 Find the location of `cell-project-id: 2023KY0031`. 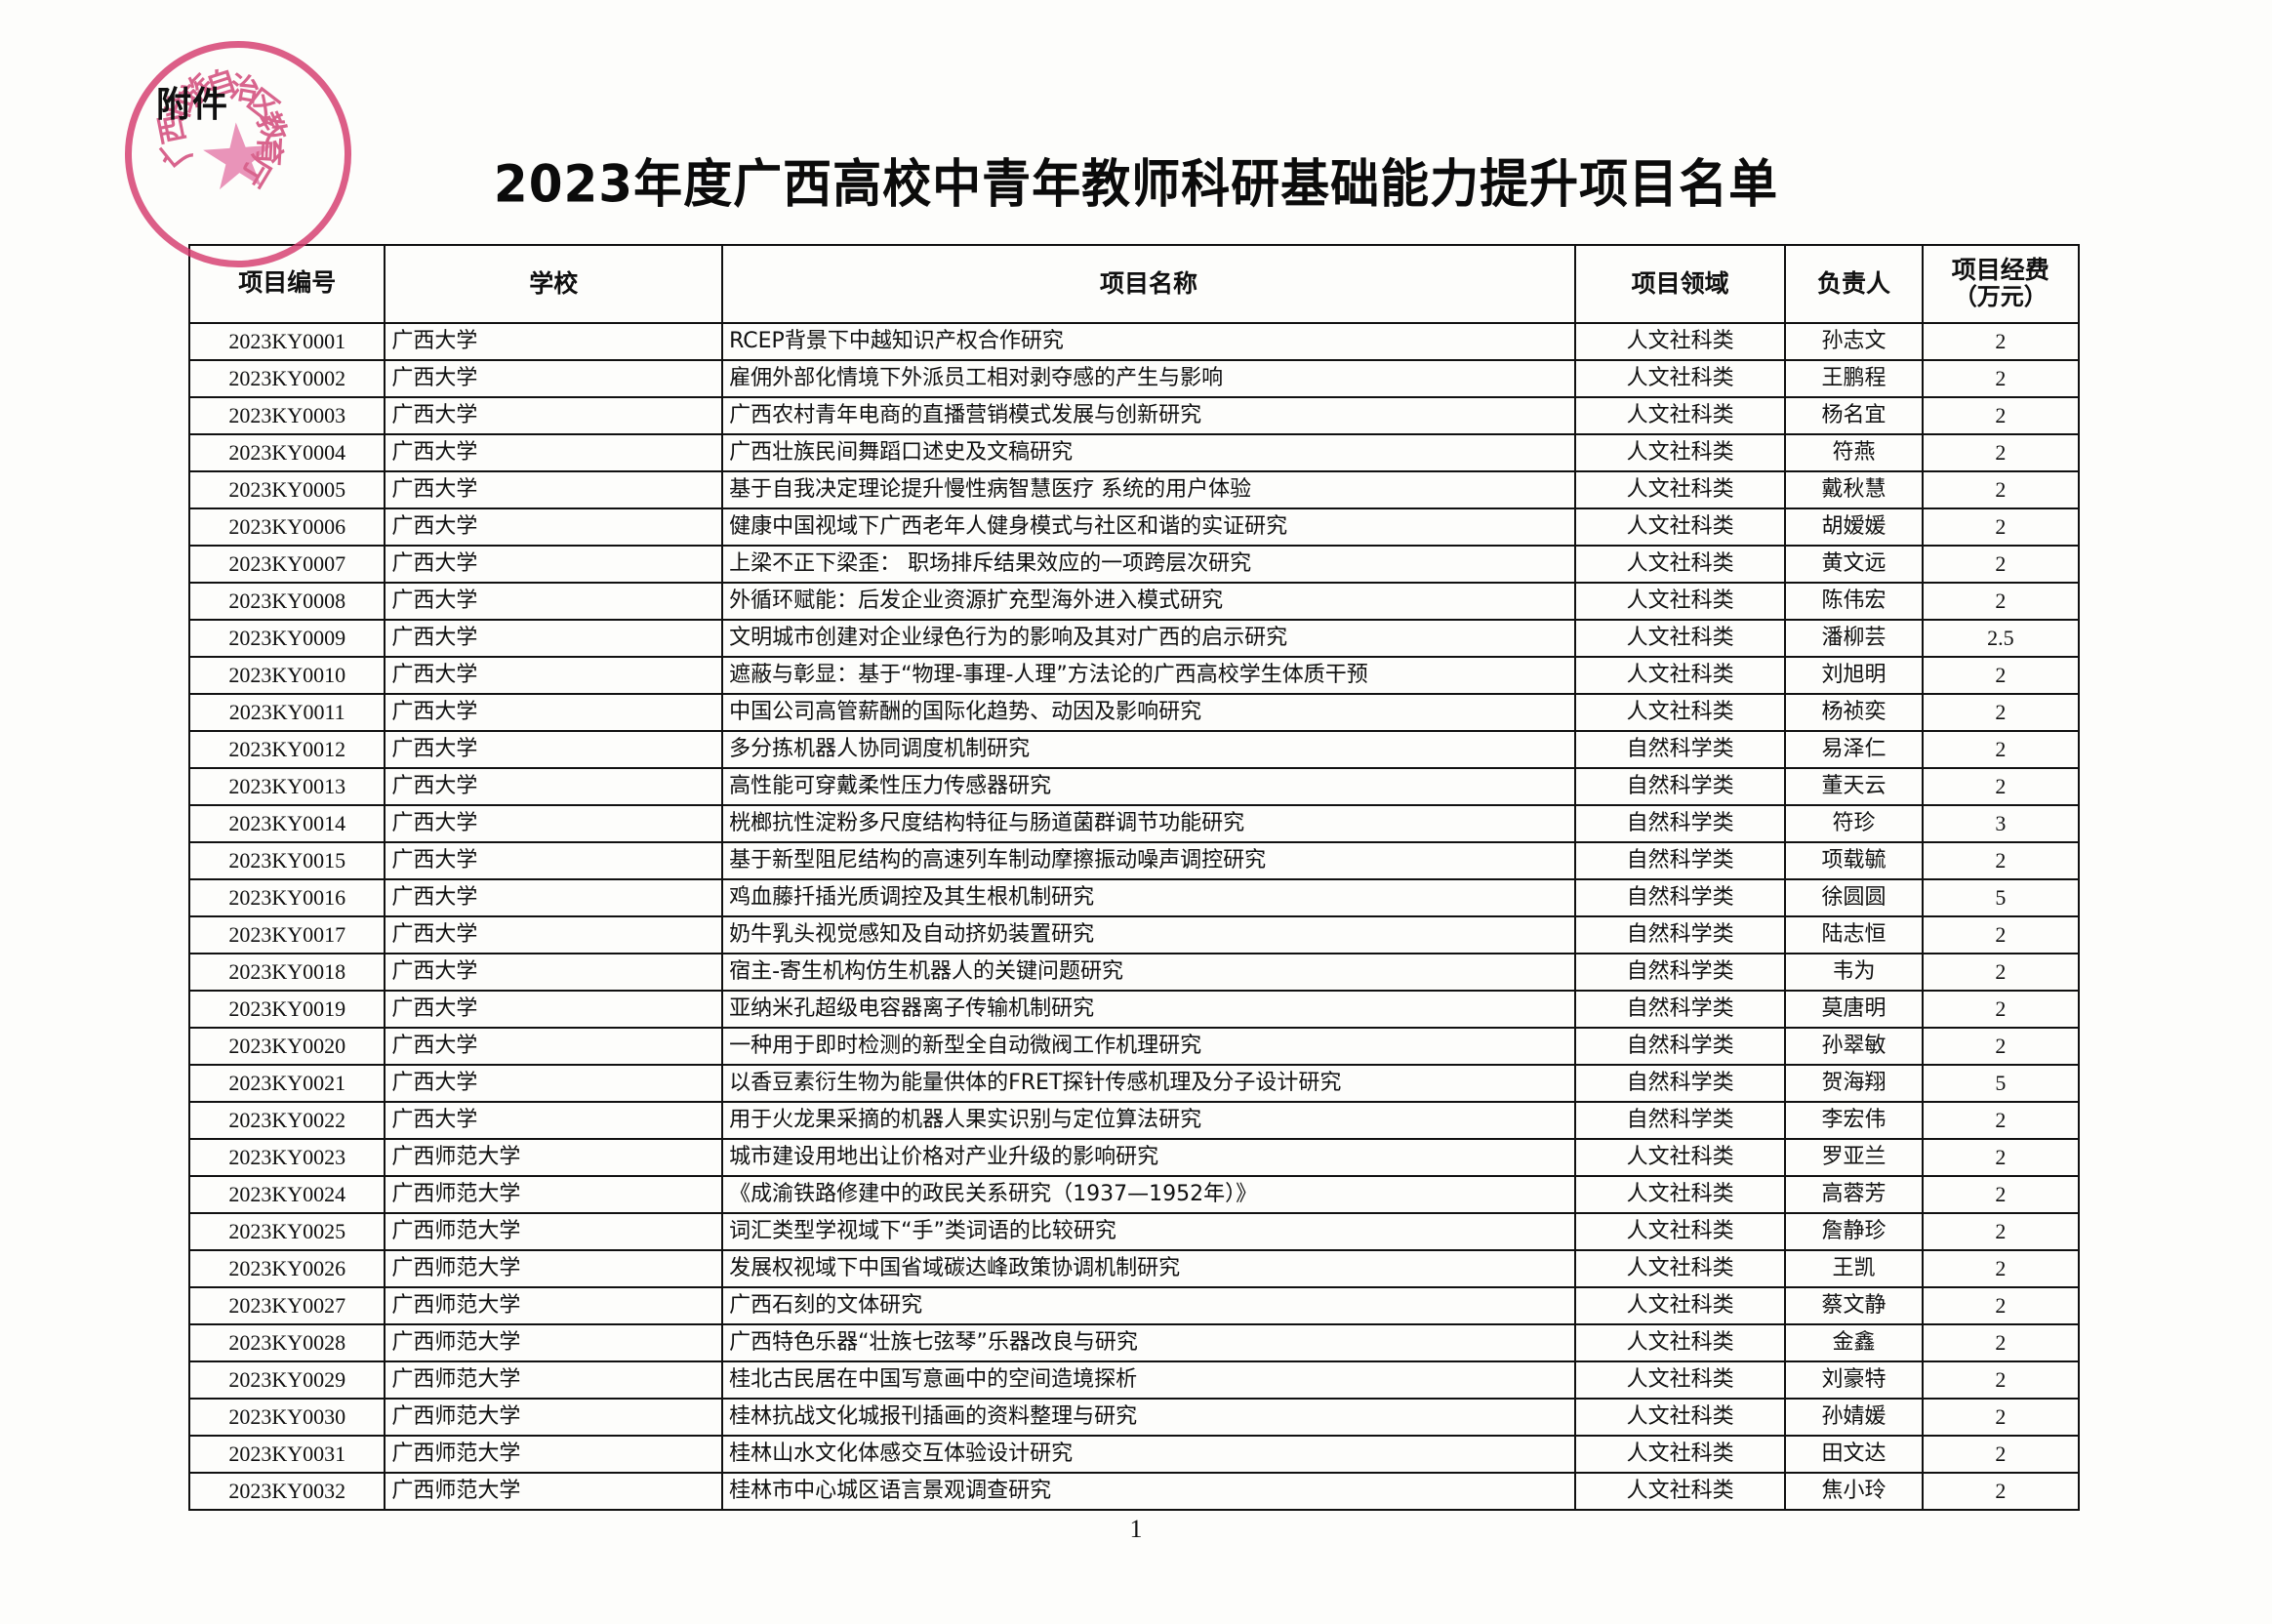

cell-project-id: 2023KY0031 is located at coordinates (286, 1454).